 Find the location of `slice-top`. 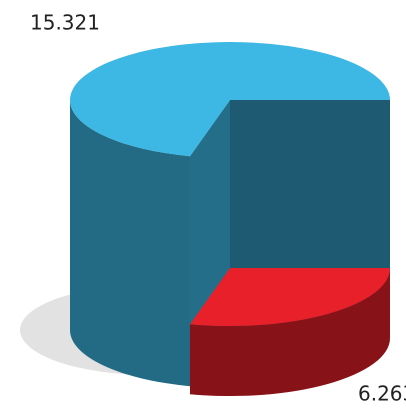

slice-top is located at coordinates (290, 297).